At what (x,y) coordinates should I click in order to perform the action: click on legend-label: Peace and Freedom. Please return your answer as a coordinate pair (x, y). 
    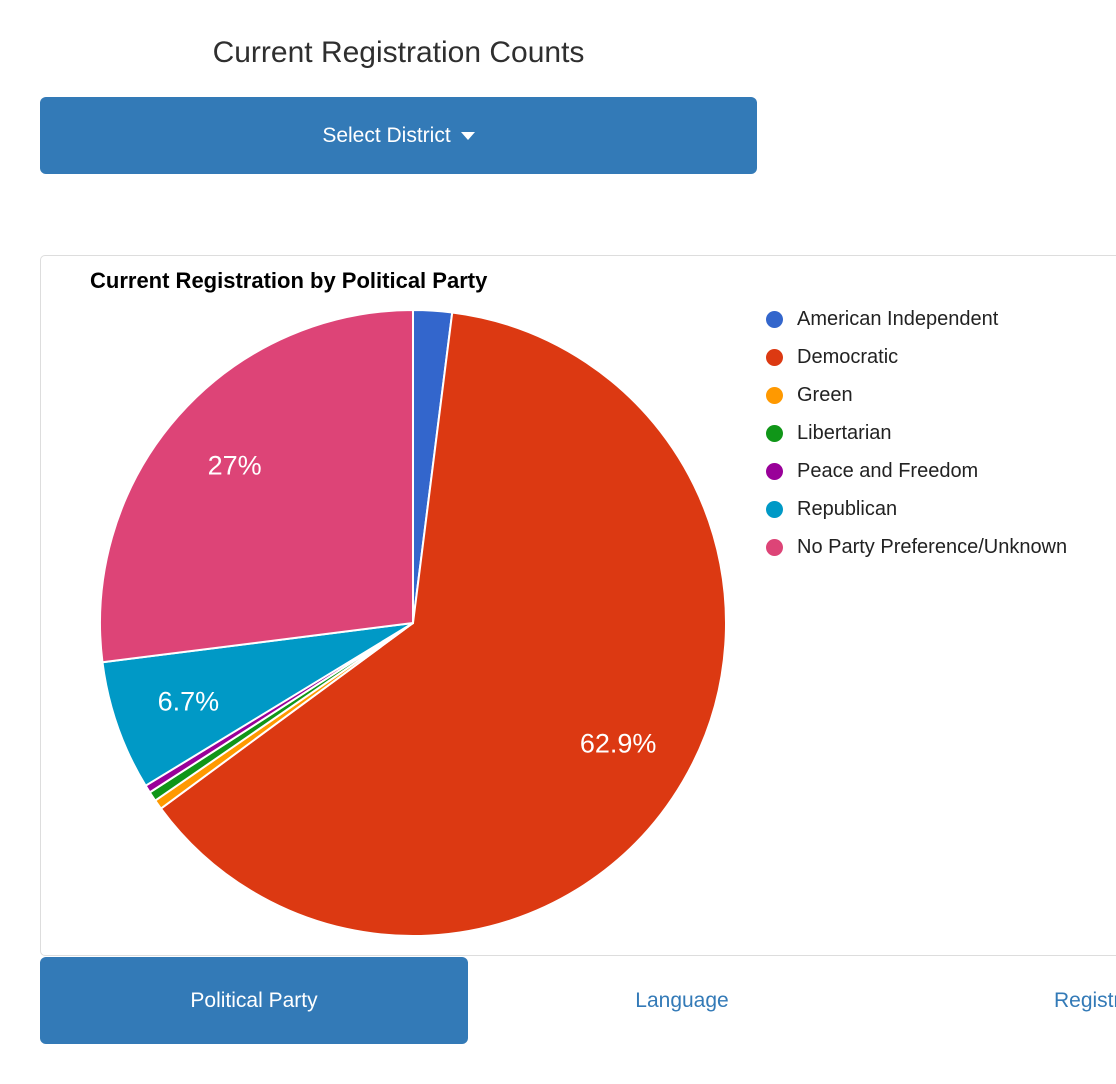
    Looking at the image, I should click on (888, 470).